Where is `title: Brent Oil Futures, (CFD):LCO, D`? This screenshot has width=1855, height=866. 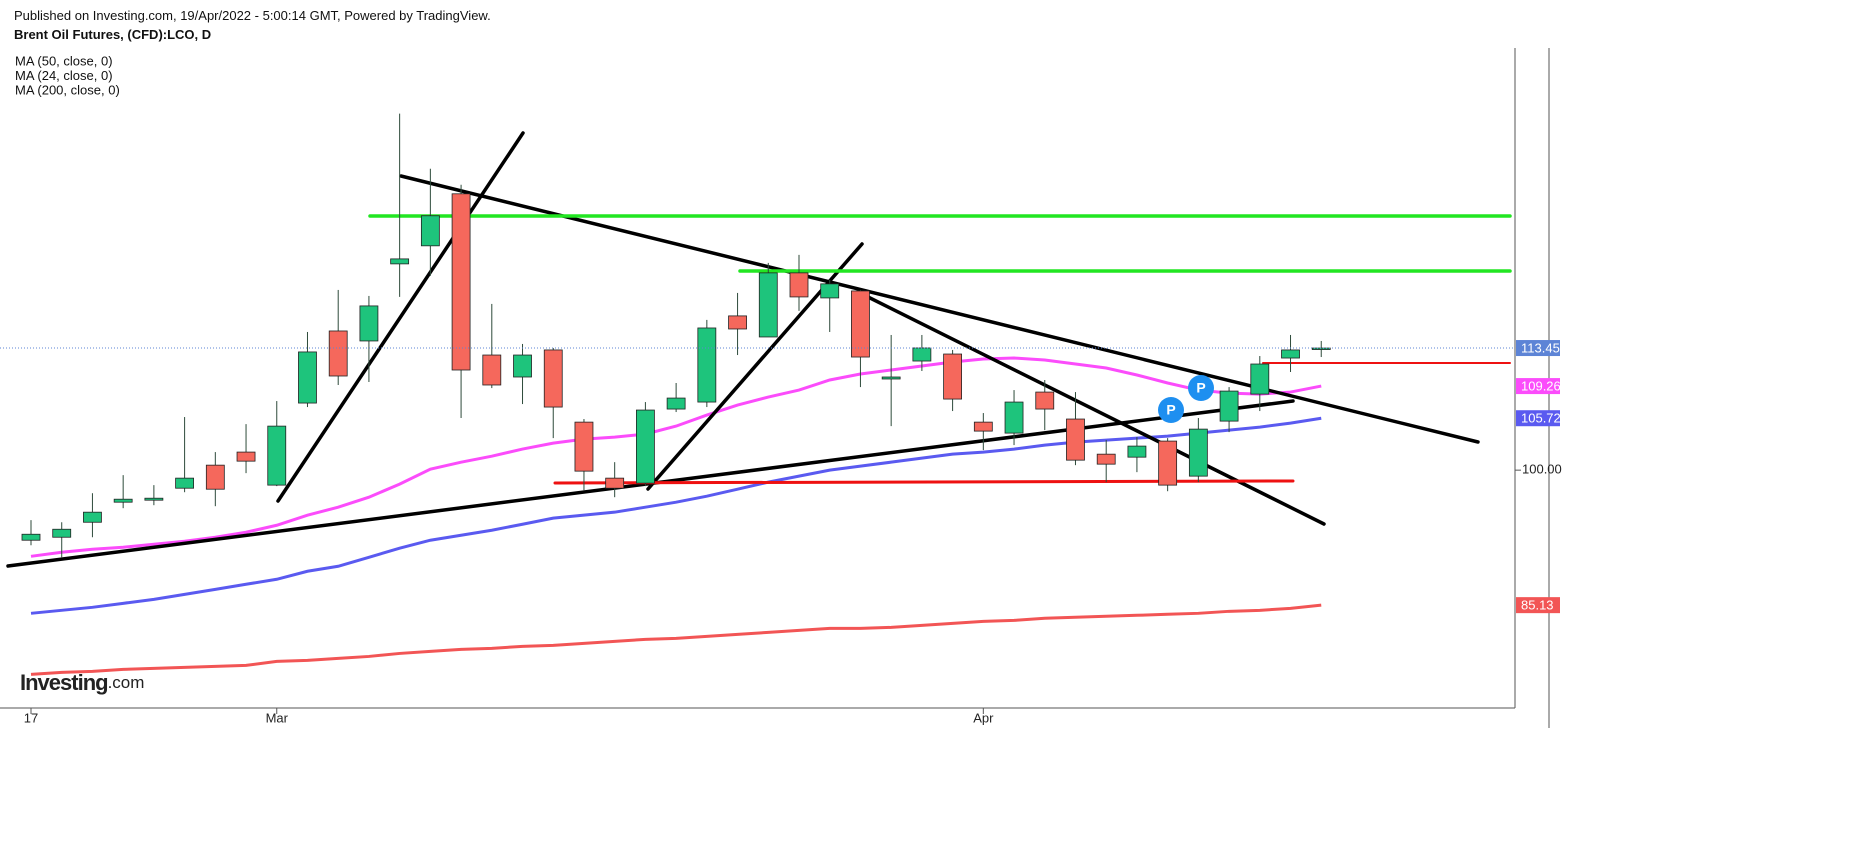 title: Brent Oil Futures, (CFD):LCO, D is located at coordinates (113, 34).